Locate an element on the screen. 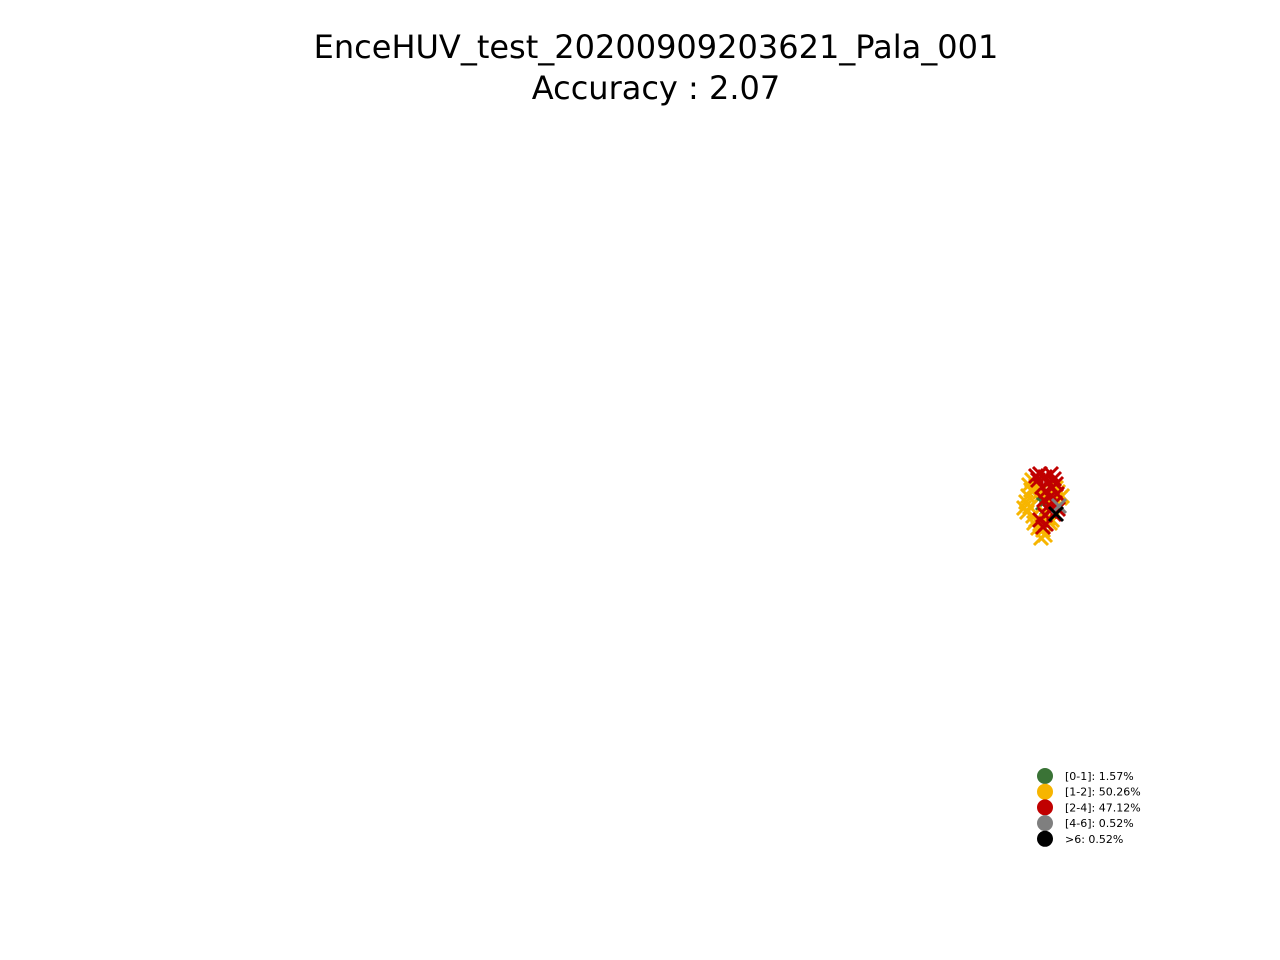 The image size is (1280, 960). legend-label: [4-6]: 0.52% is located at coordinates (1099, 823).